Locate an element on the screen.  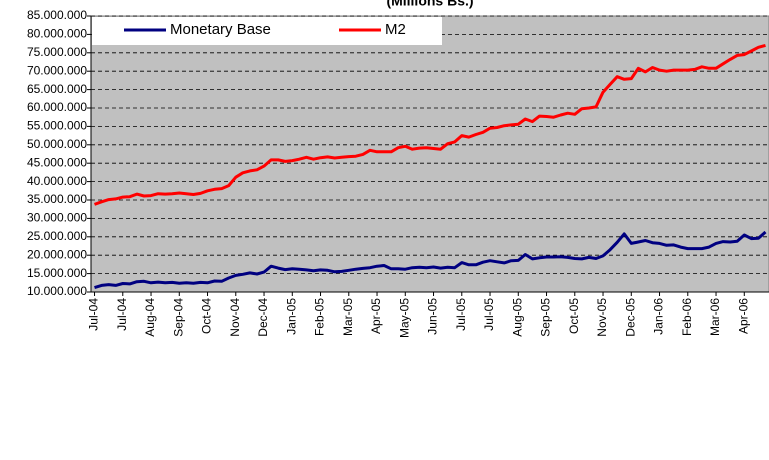
series-line is located at coordinates (430, 260).